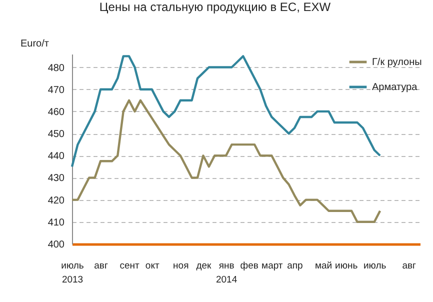 This screenshot has height=302, width=433. Describe the element at coordinates (56, 178) in the screenshot. I see `y-tick-label: 430` at that location.